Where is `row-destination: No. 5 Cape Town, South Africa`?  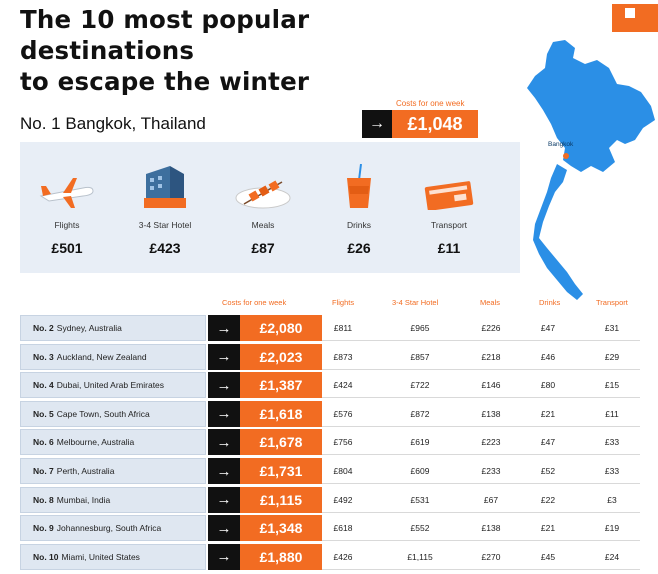 row-destination: No. 5 Cape Town, South Africa is located at coordinates (113, 413).